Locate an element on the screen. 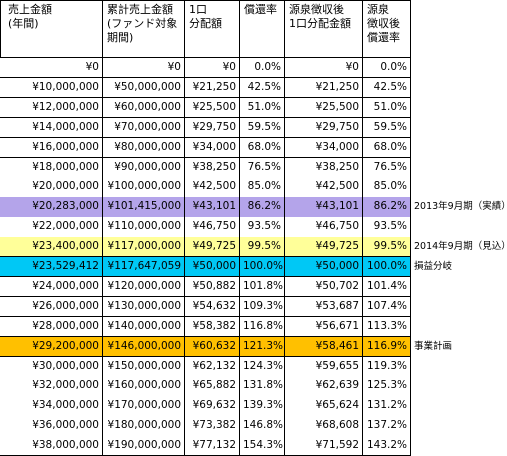 The height and width of the screenshot is (456, 507). data-cell: 59.5% is located at coordinates (262, 128).